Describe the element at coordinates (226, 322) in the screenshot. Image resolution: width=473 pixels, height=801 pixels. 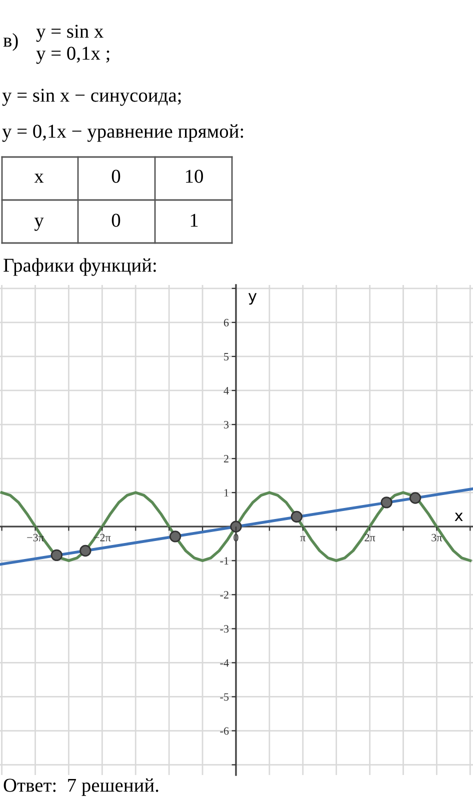
I see `y-tick-label: 6` at that location.